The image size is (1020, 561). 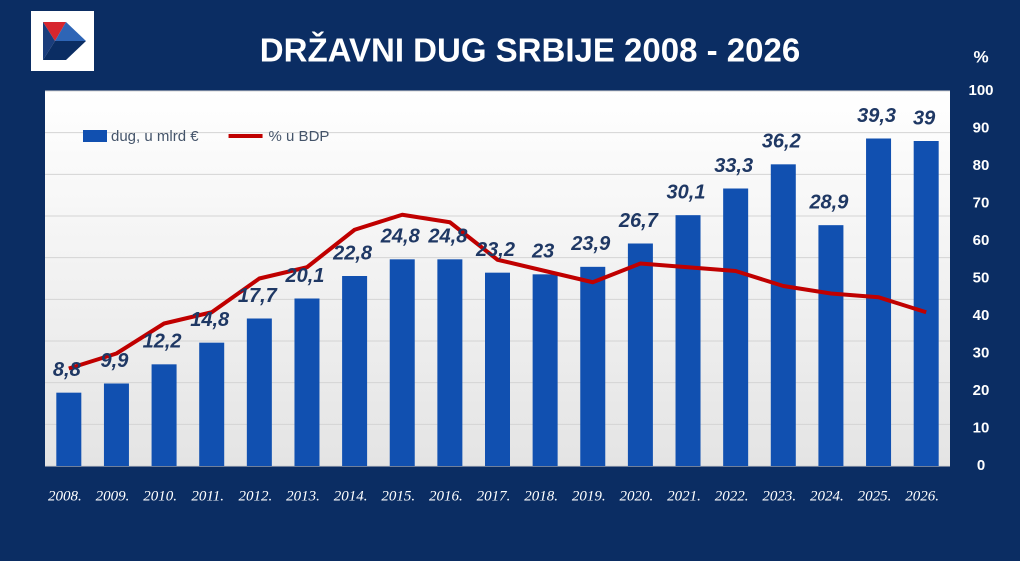 I want to click on x-tick-label: 2026., so click(x=922, y=496).